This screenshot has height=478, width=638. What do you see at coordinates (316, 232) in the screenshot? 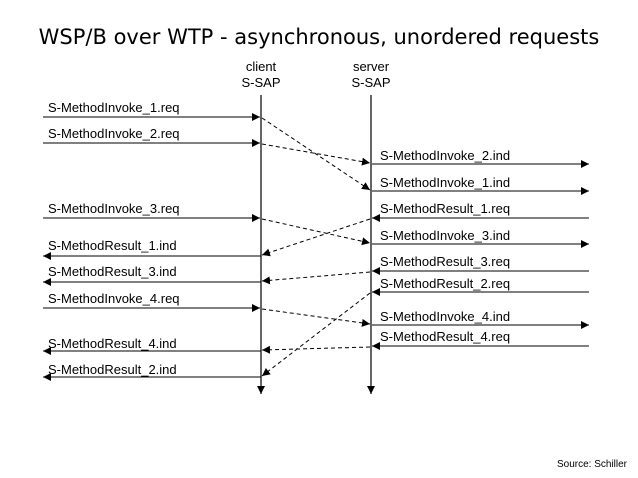
I see `transfer-invoke3` at bounding box center [316, 232].